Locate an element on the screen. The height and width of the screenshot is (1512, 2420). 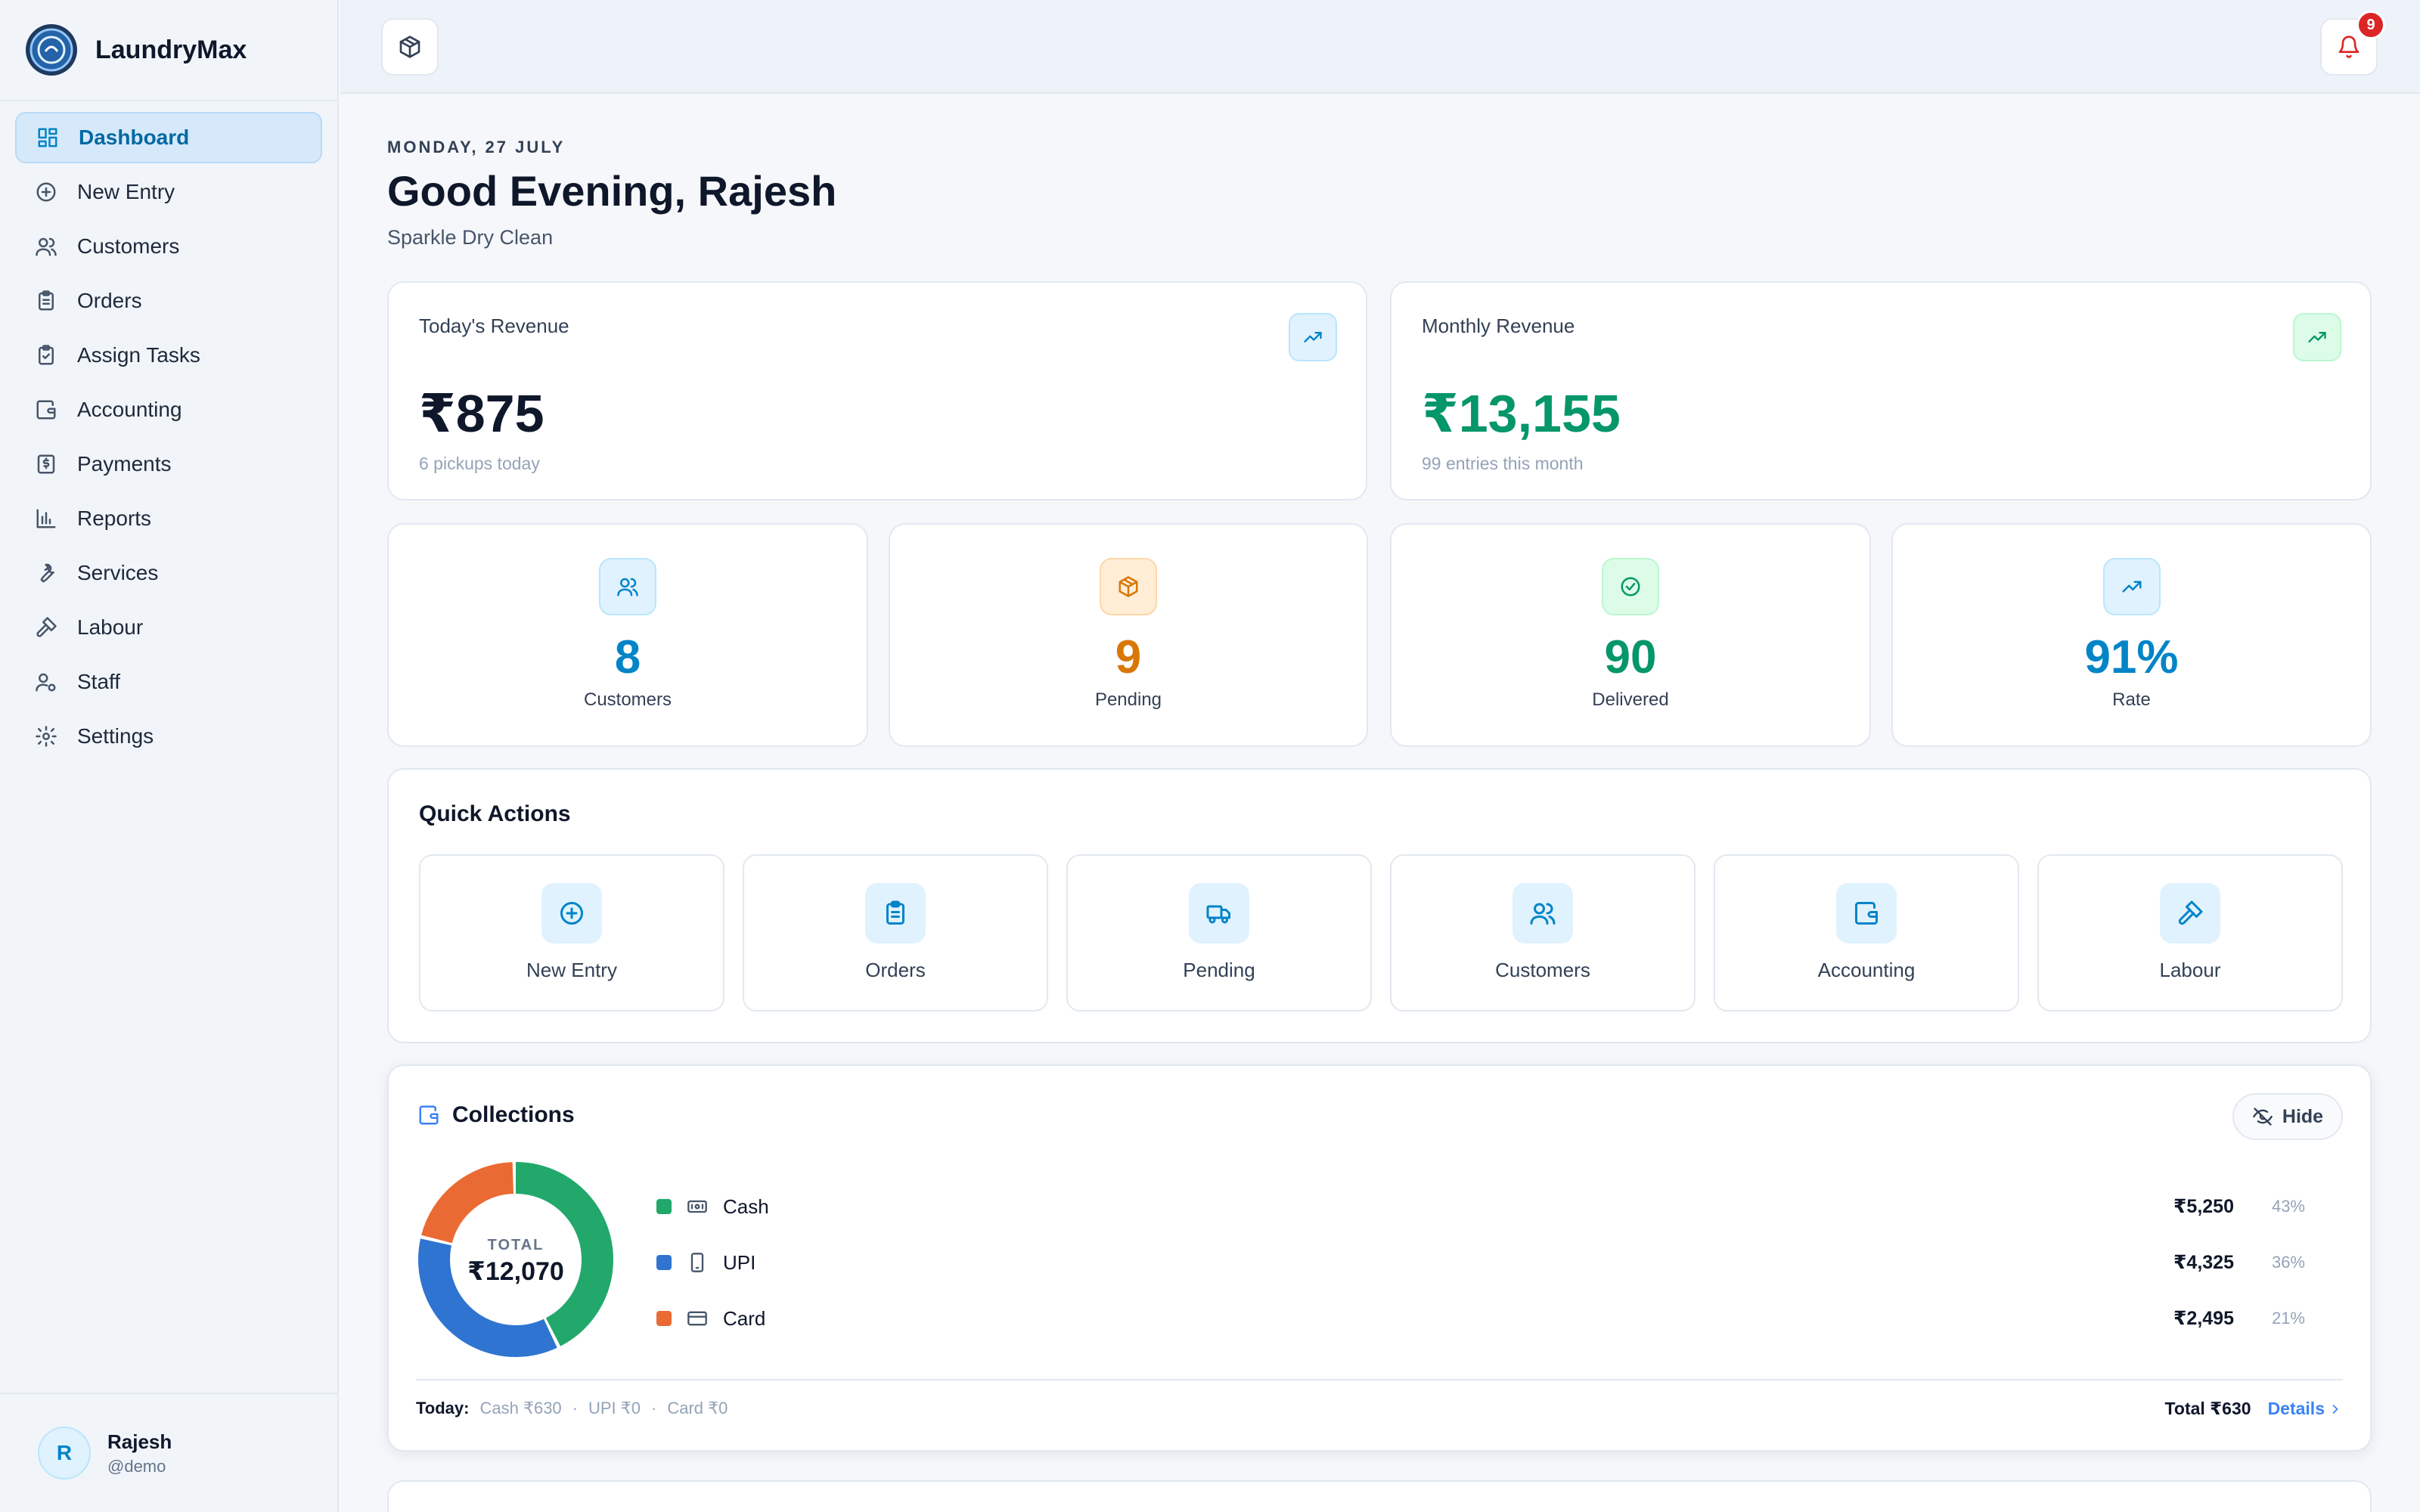
quick-action-label: New Entry is located at coordinates (571, 970).